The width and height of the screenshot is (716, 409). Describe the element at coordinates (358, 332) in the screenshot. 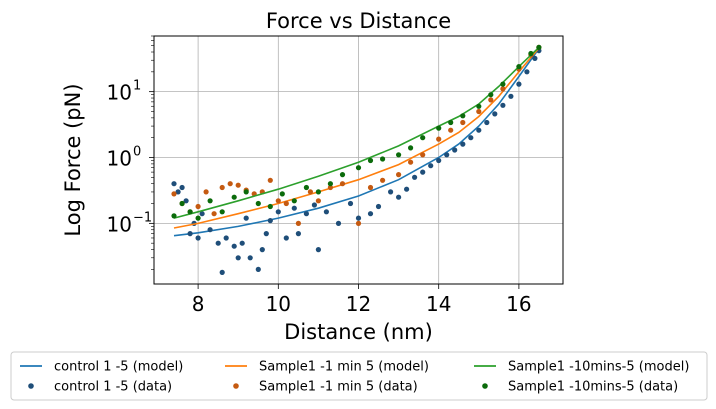

I see `x-axis-title: Distance (nm)` at that location.